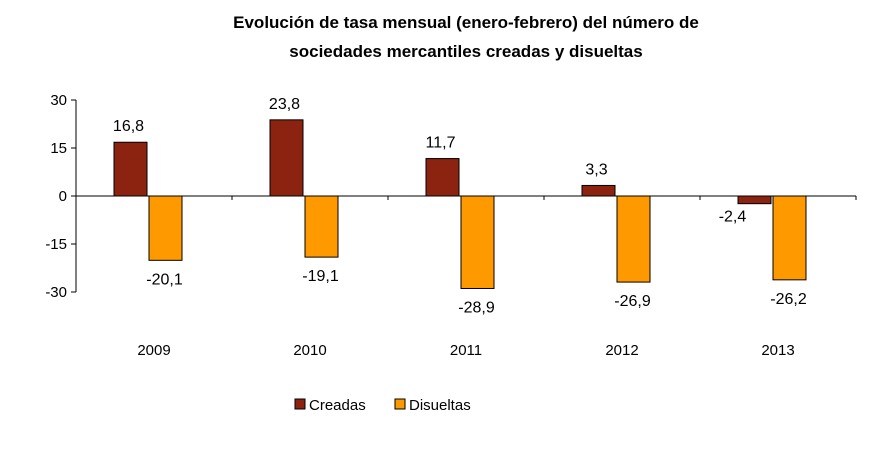 This screenshot has width=886, height=461. I want to click on data-label-creadas: -2,4, so click(733, 217).